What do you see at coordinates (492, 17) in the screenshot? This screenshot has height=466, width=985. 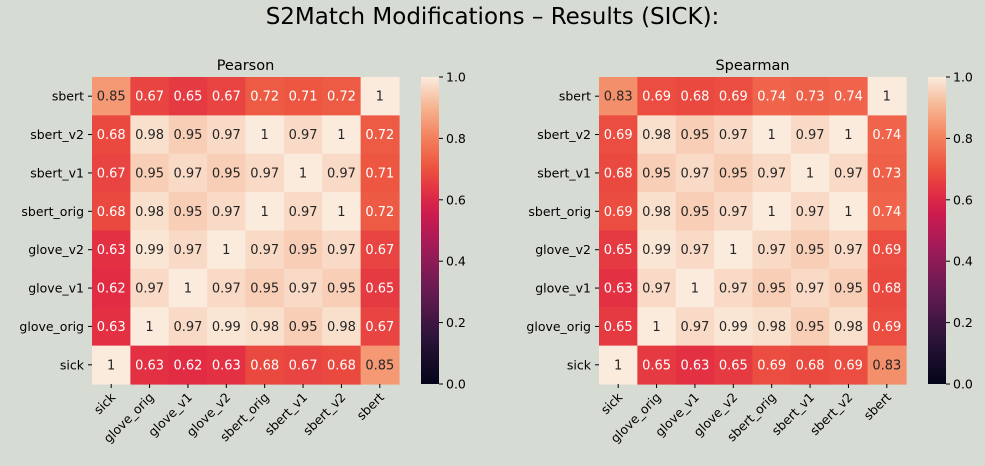 I see `figure-title: S2Match Modifications – Results (SICK):` at bounding box center [492, 17].